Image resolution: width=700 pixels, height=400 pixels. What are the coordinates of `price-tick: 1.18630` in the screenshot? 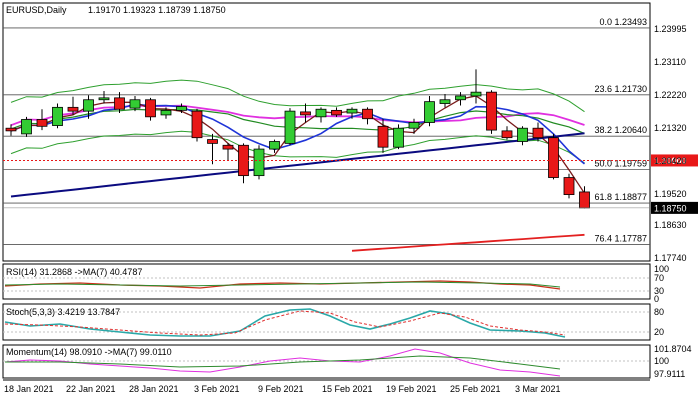 It's located at (670, 225).